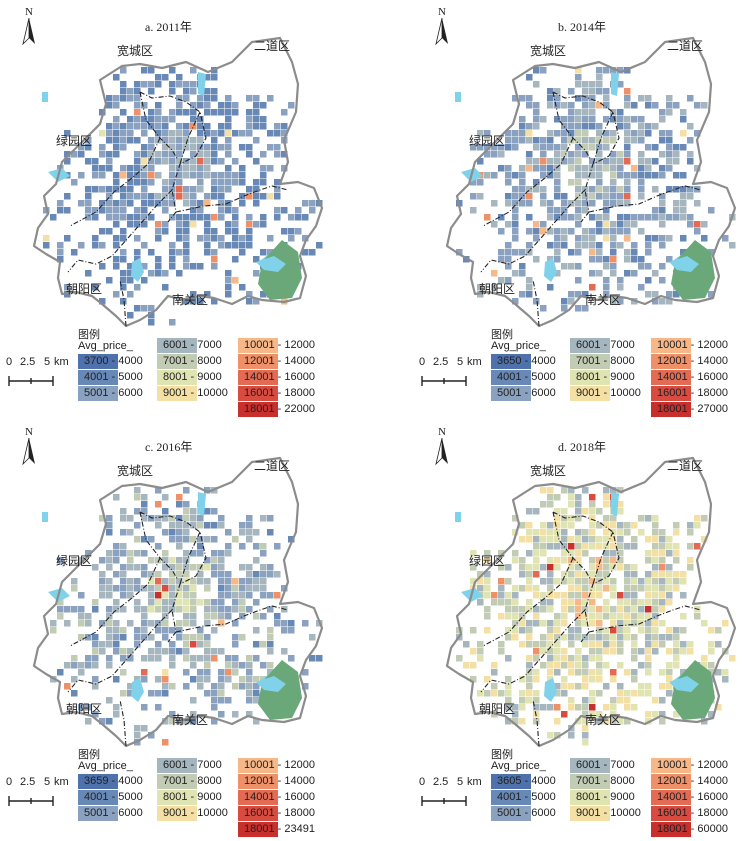  What do you see at coordinates (692, 781) in the screenshot?
I see `legend-label: 12001 - 14000` at bounding box center [692, 781].